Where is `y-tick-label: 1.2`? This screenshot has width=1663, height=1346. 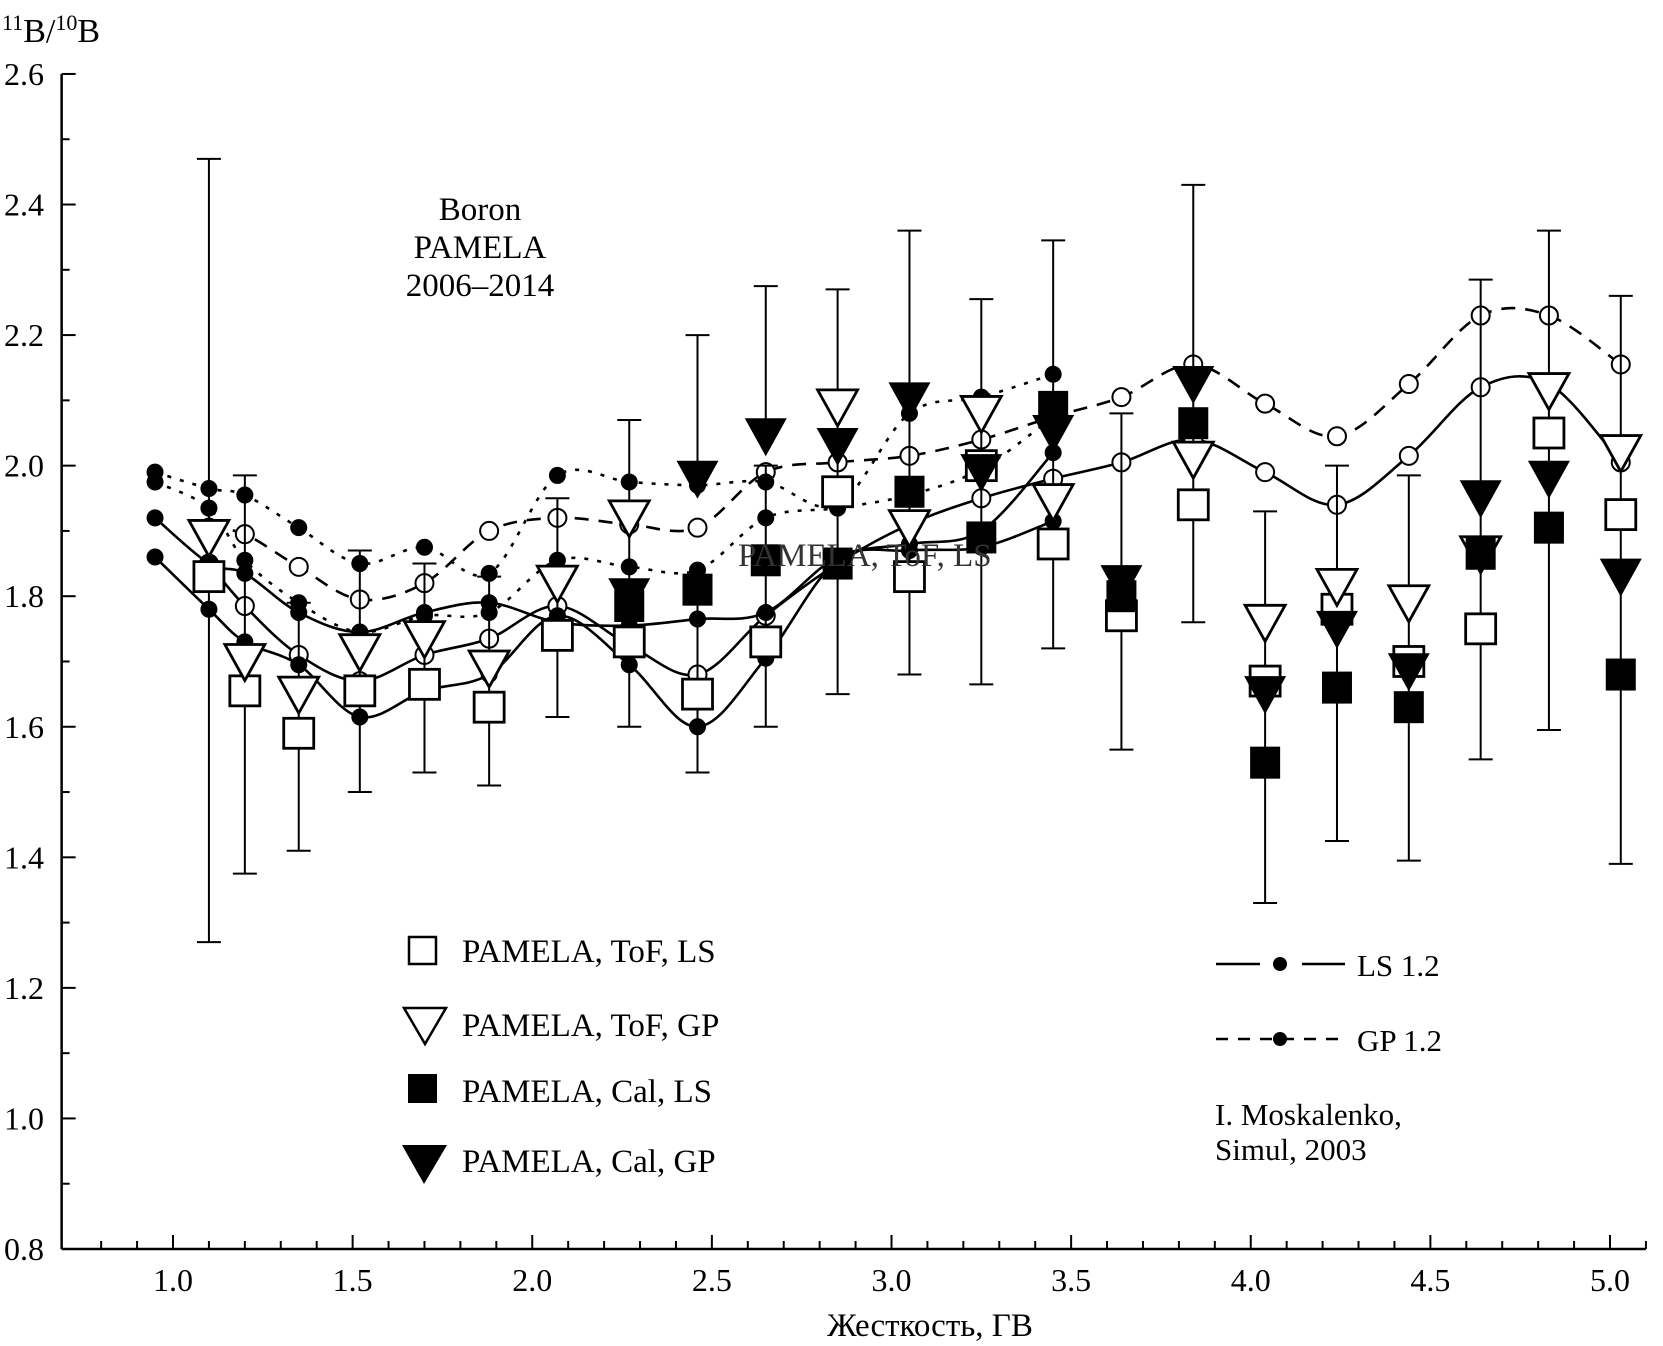 y-tick-label: 1.2 is located at coordinates (24, 988).